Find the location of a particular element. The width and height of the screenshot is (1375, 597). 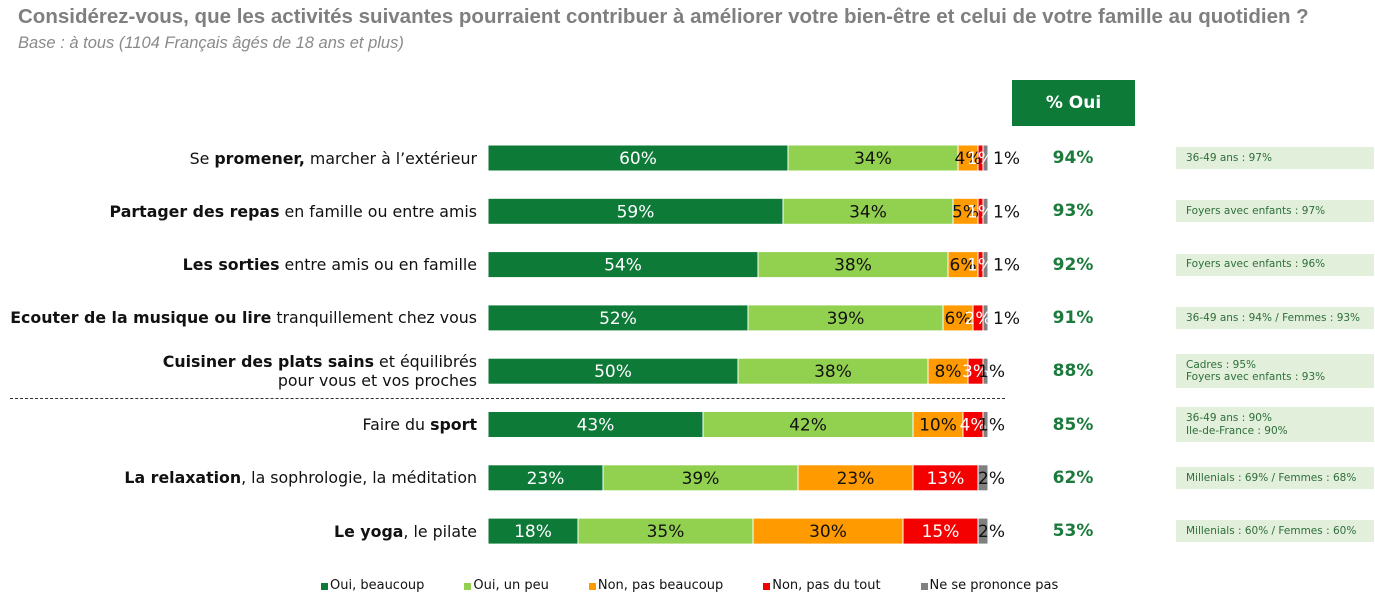

value-label-non-pas-du-tout: 3% is located at coordinates (975, 372).